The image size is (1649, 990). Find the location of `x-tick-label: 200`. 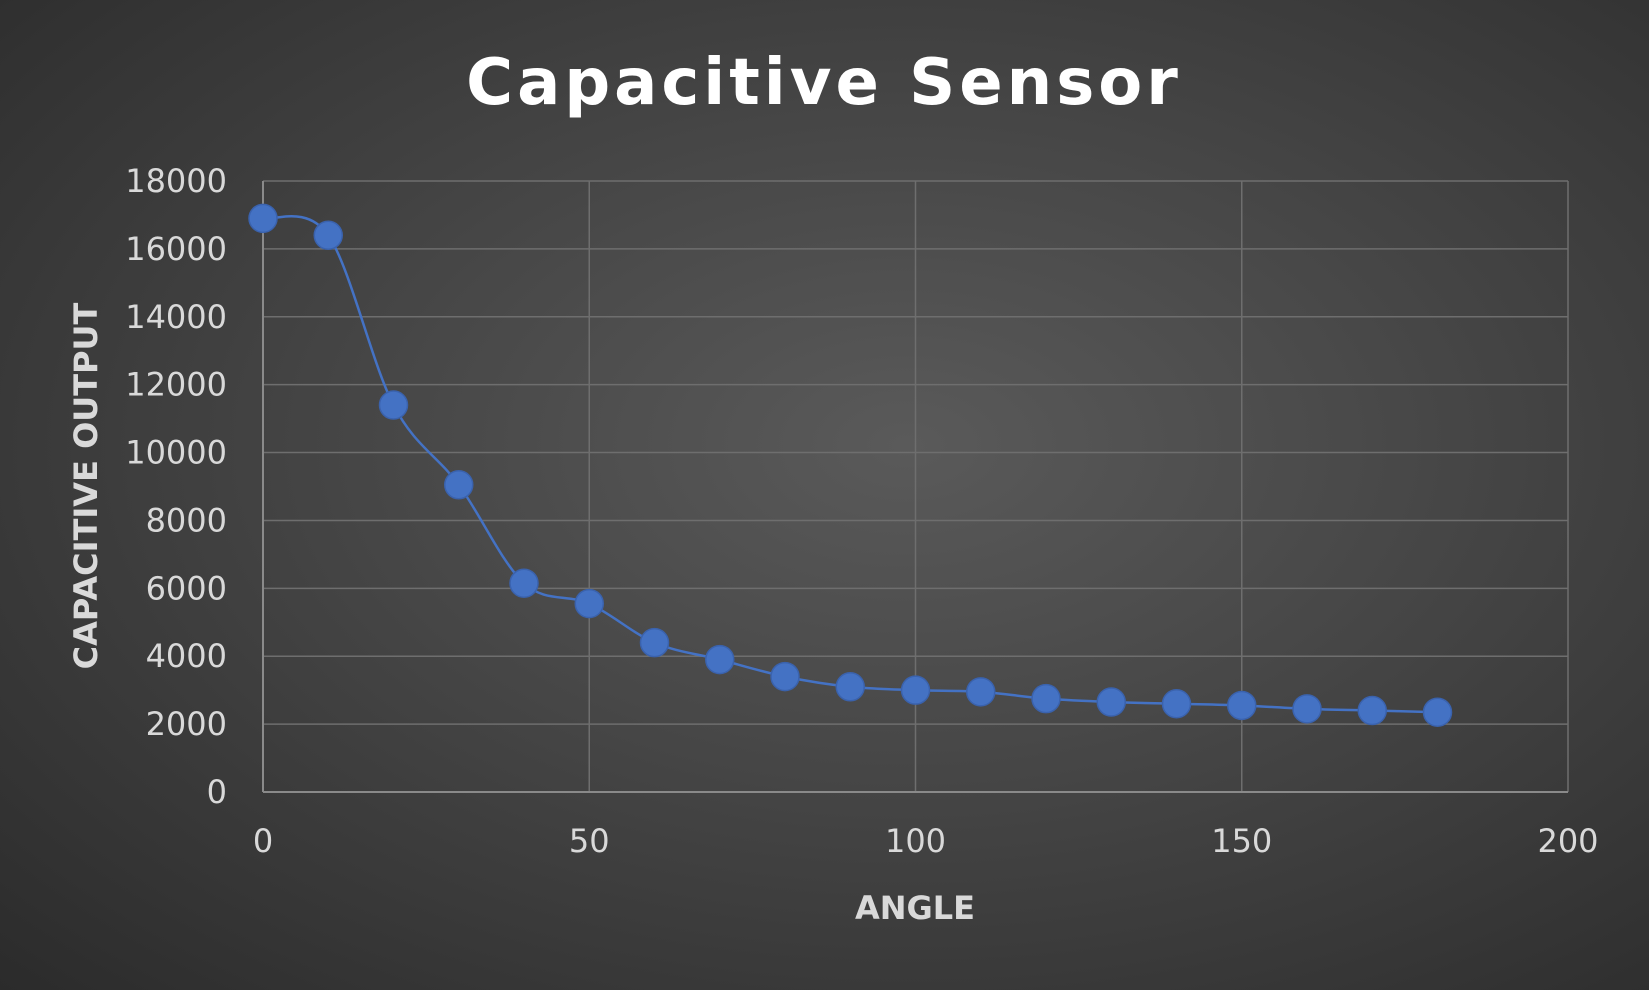

x-tick-label: 200 is located at coordinates (1567, 841).